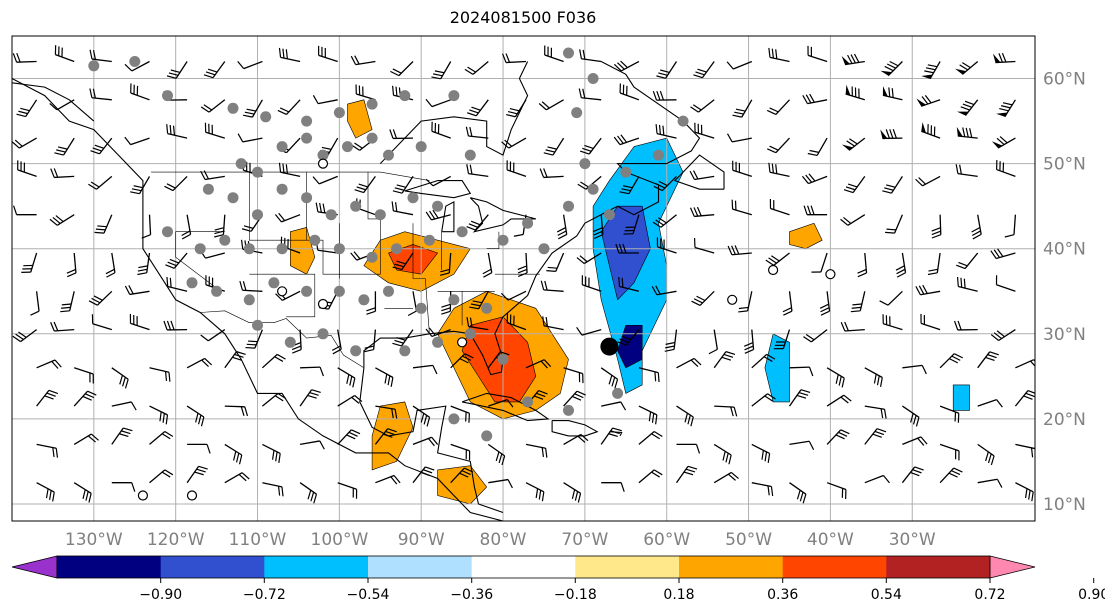 The height and width of the screenshot is (615, 1105). Describe the element at coordinates (678, 595) in the screenshot. I see `colorbar-tick-label: 0.18` at that location.